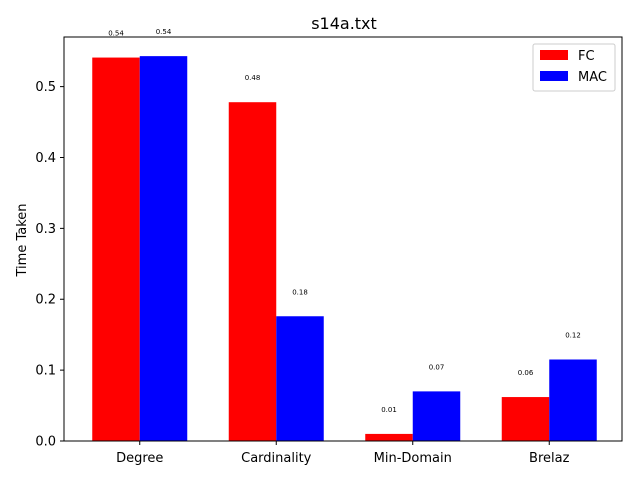  I want to click on x-tick-label: Min-Domain, so click(413, 458).